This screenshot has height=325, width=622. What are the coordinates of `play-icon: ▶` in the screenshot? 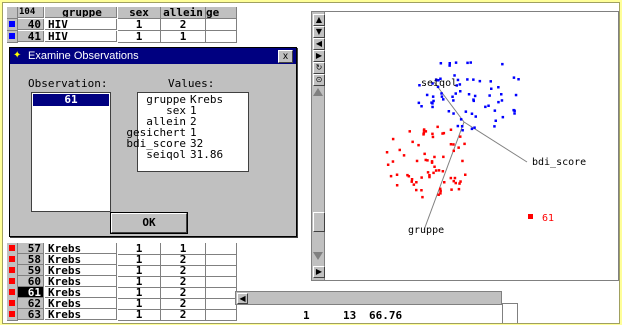 It's located at (319, 272).